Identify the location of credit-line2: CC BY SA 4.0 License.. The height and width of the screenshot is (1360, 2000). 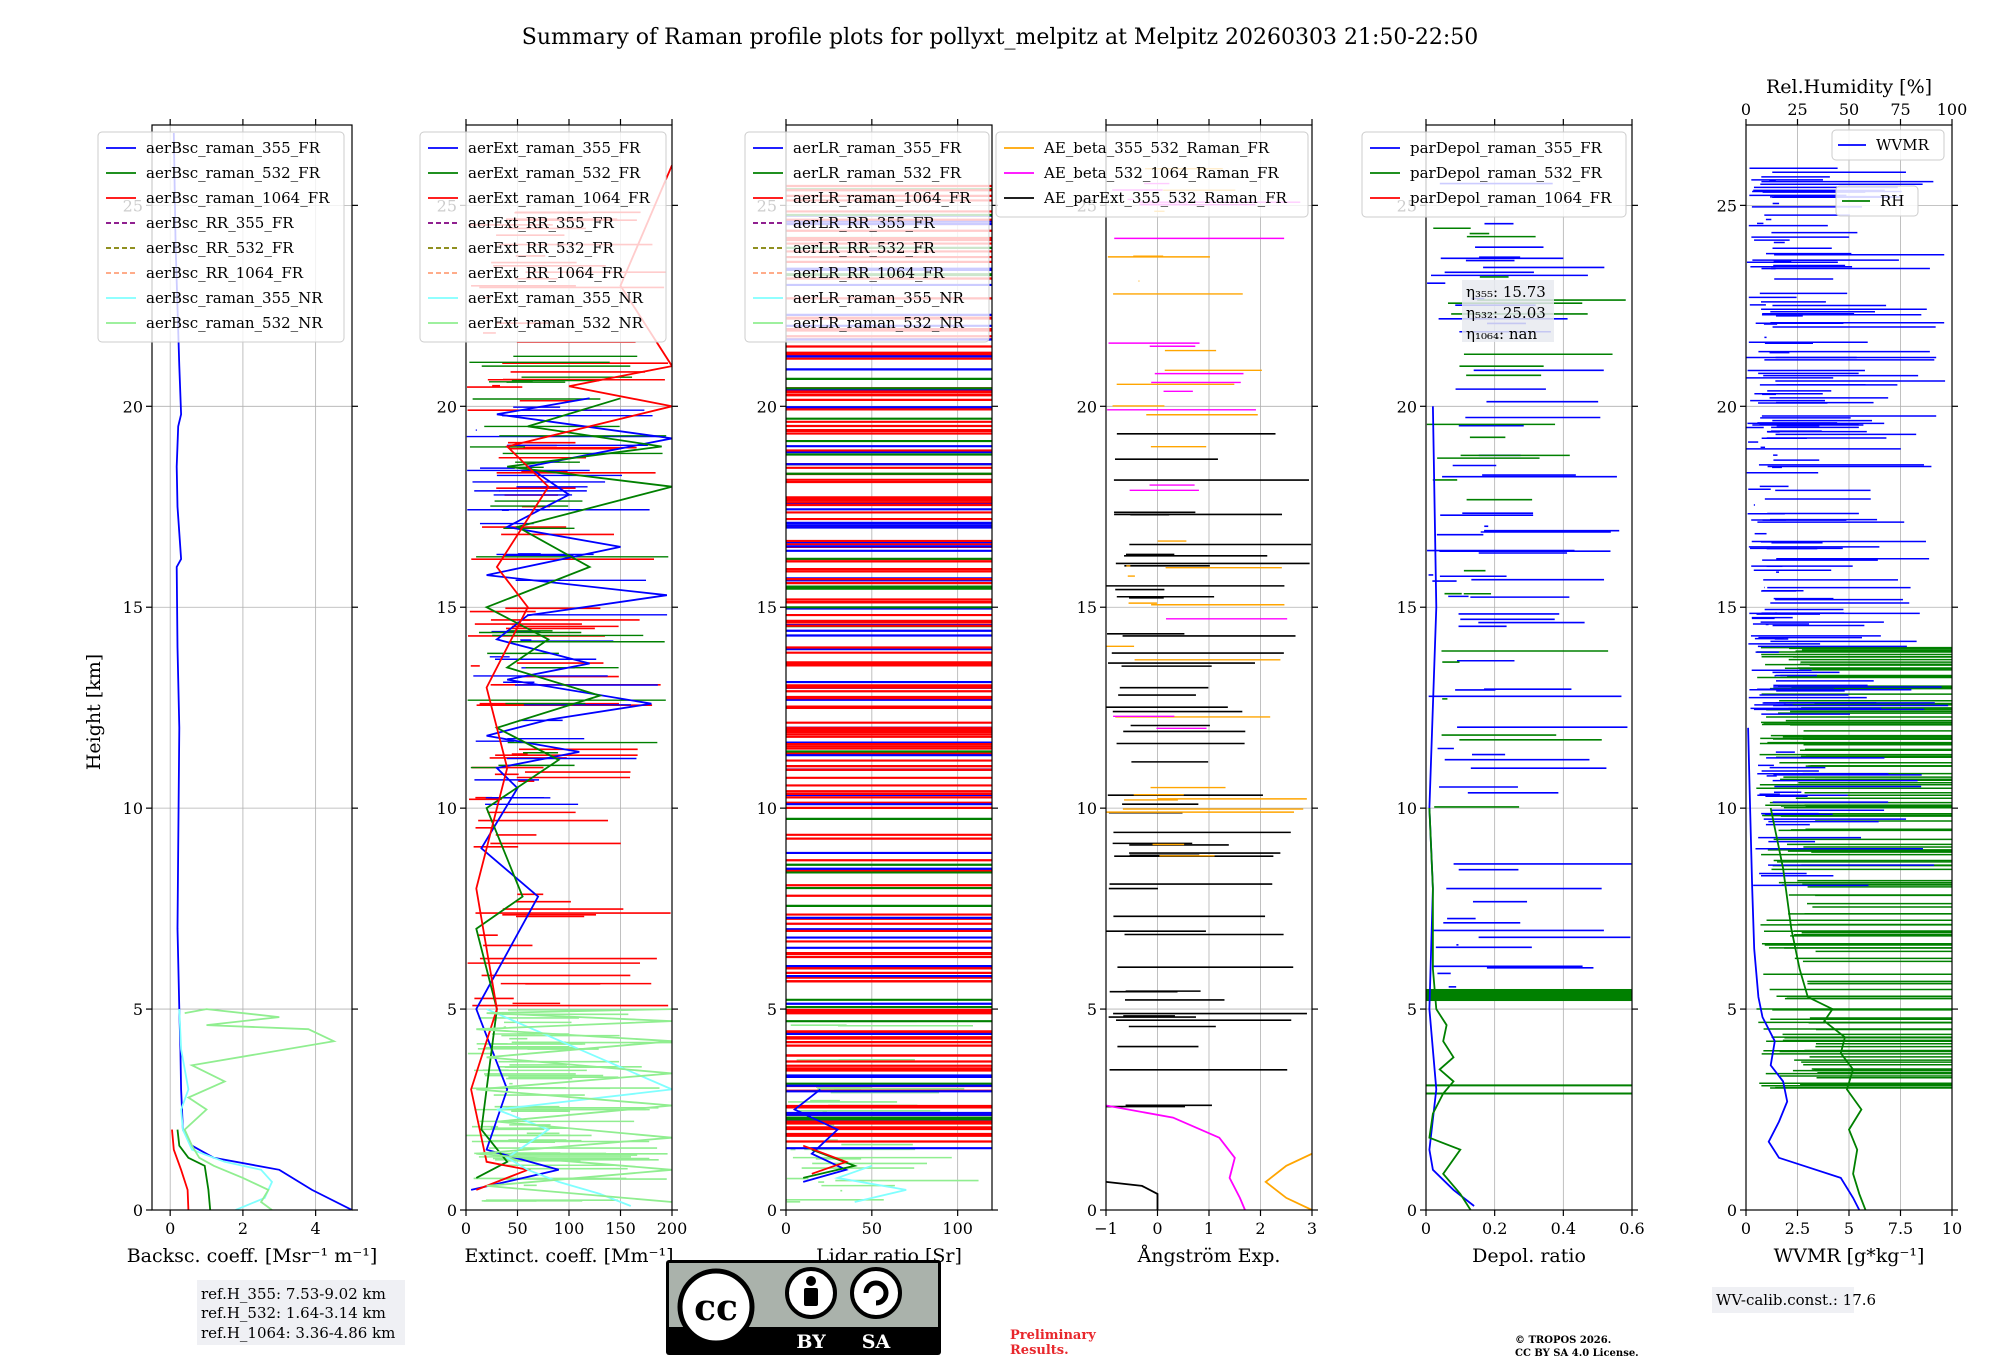
(1577, 1353).